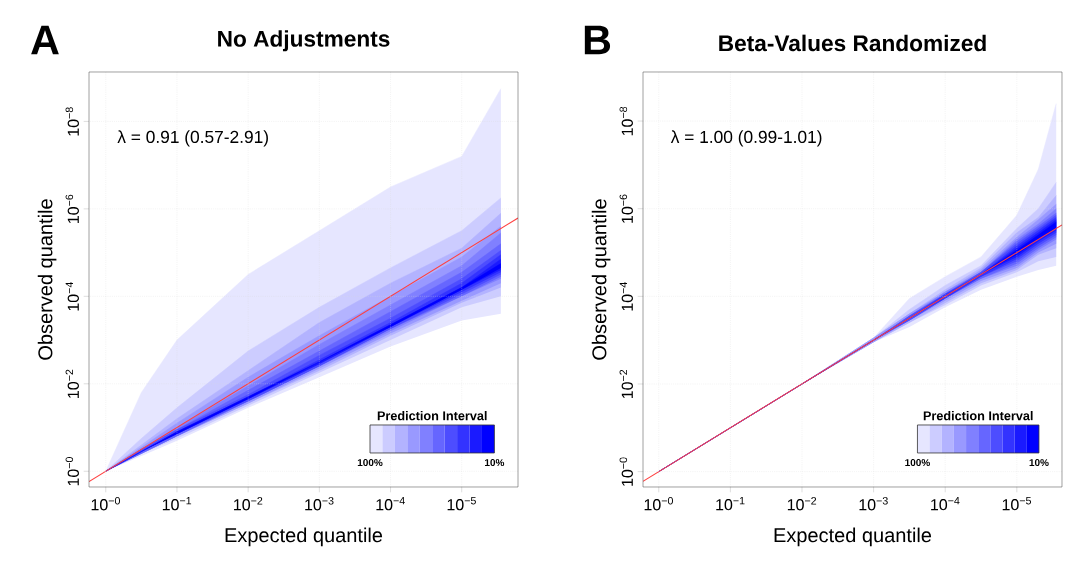 The width and height of the screenshot is (1067, 567). What do you see at coordinates (852, 43) in the screenshot?
I see `chart-title: Beta-Values Randomized` at bounding box center [852, 43].